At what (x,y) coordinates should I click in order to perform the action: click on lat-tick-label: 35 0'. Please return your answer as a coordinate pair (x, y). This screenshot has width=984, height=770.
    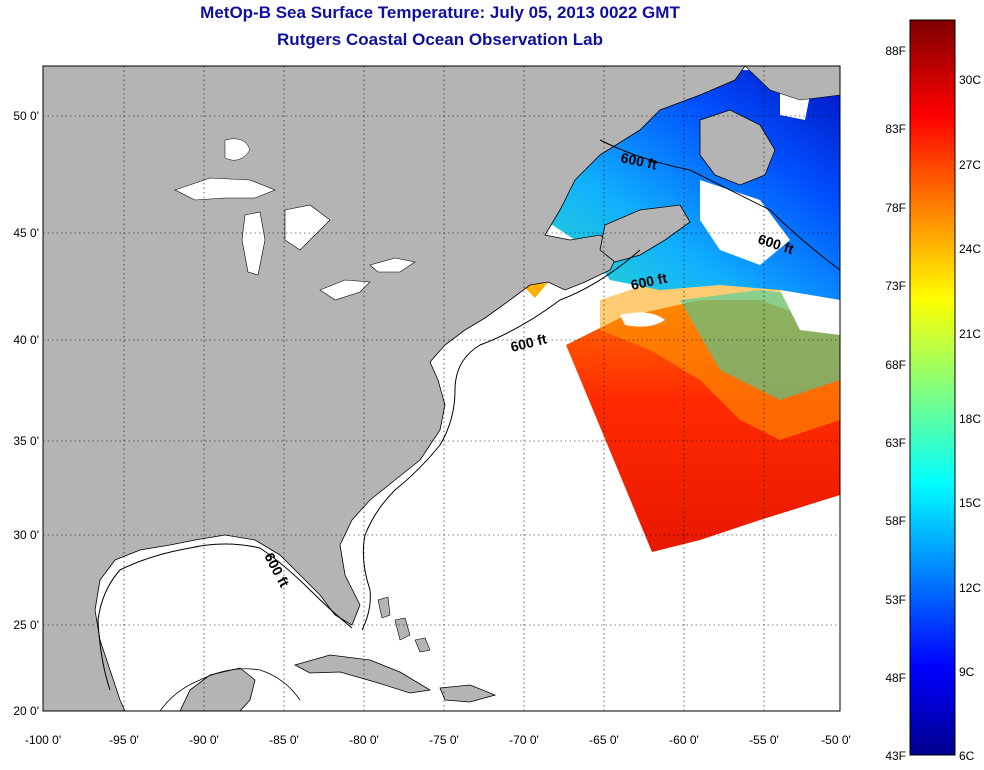
    Looking at the image, I should click on (26, 441).